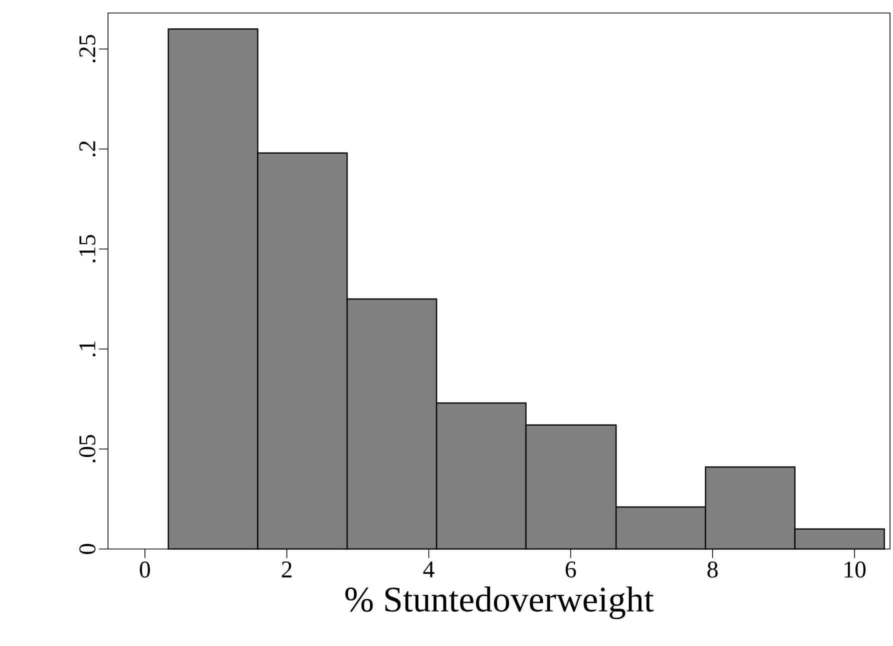 The height and width of the screenshot is (646, 893). Describe the element at coordinates (499, 603) in the screenshot. I see `x-axis-title: % Stuntedoverweight` at that location.